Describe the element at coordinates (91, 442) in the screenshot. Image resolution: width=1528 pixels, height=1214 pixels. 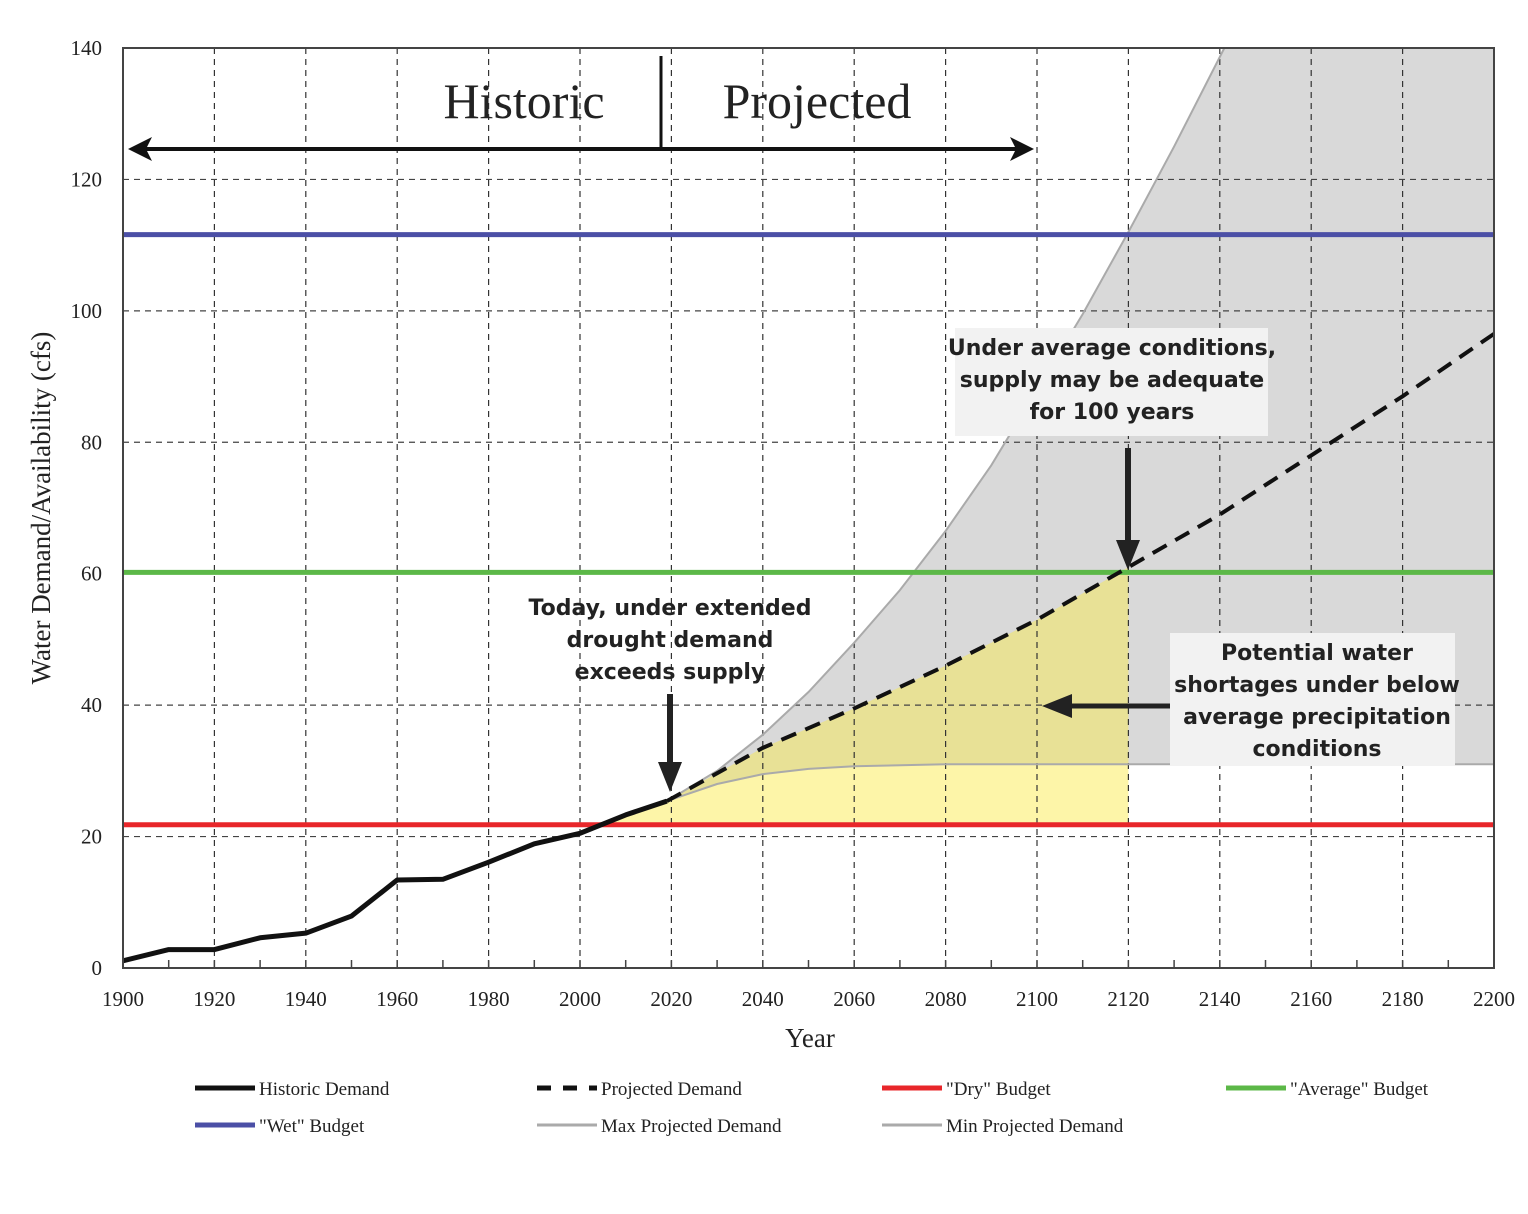
I see `y-tick-label: 80` at that location.